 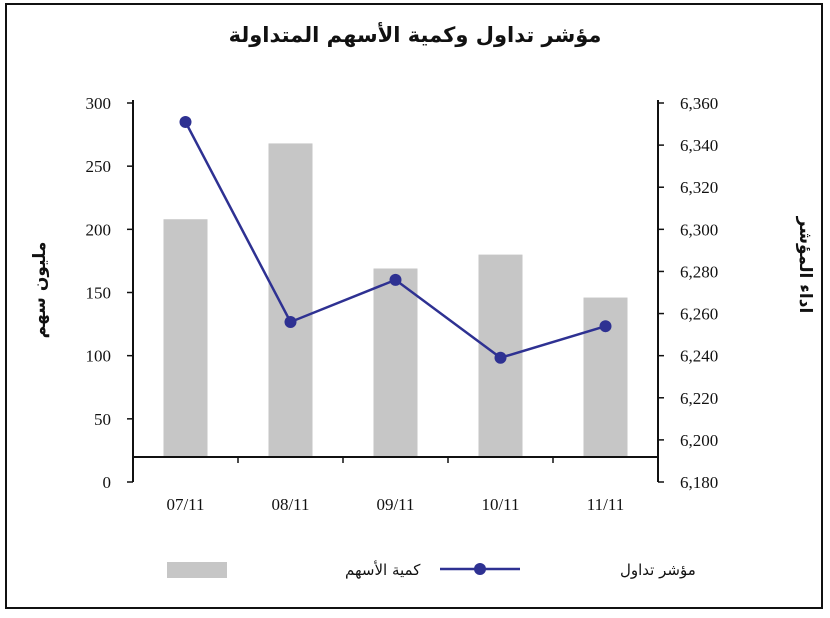 I want to click on index-point-07/11, so click(x=185, y=121).